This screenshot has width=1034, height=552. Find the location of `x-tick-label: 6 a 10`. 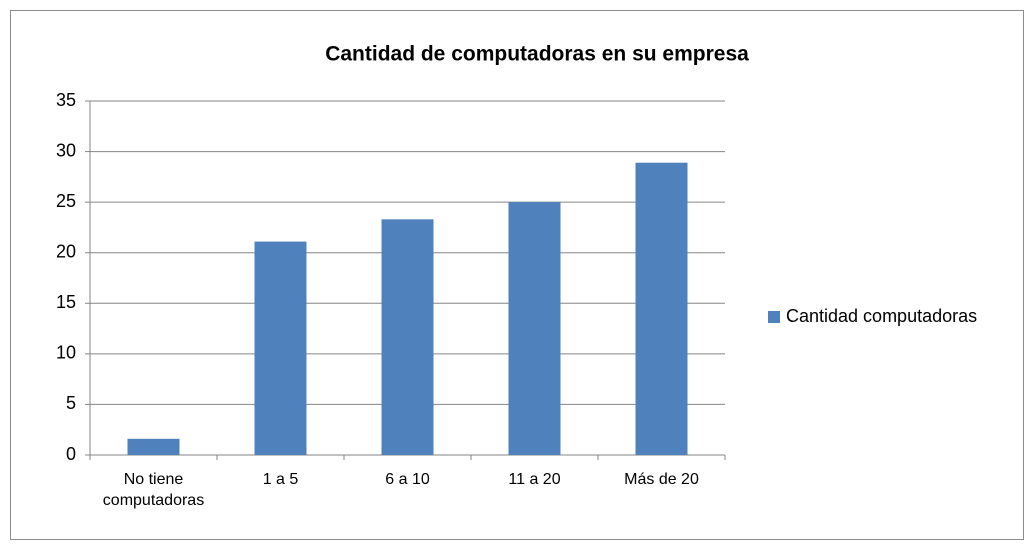

x-tick-label: 6 a 10 is located at coordinates (407, 479).